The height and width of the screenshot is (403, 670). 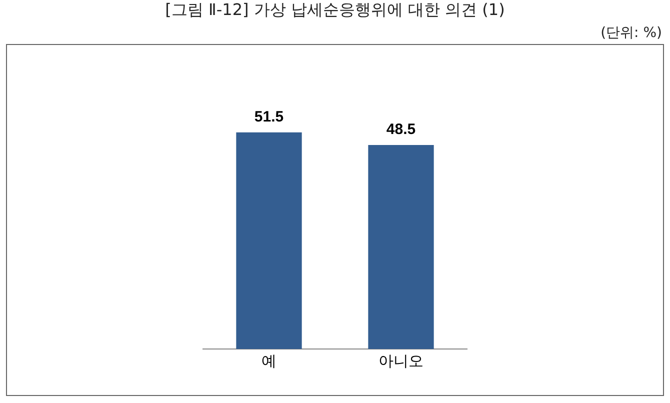 What do you see at coordinates (269, 117) in the screenshot?
I see `data-label: 51.5` at bounding box center [269, 117].